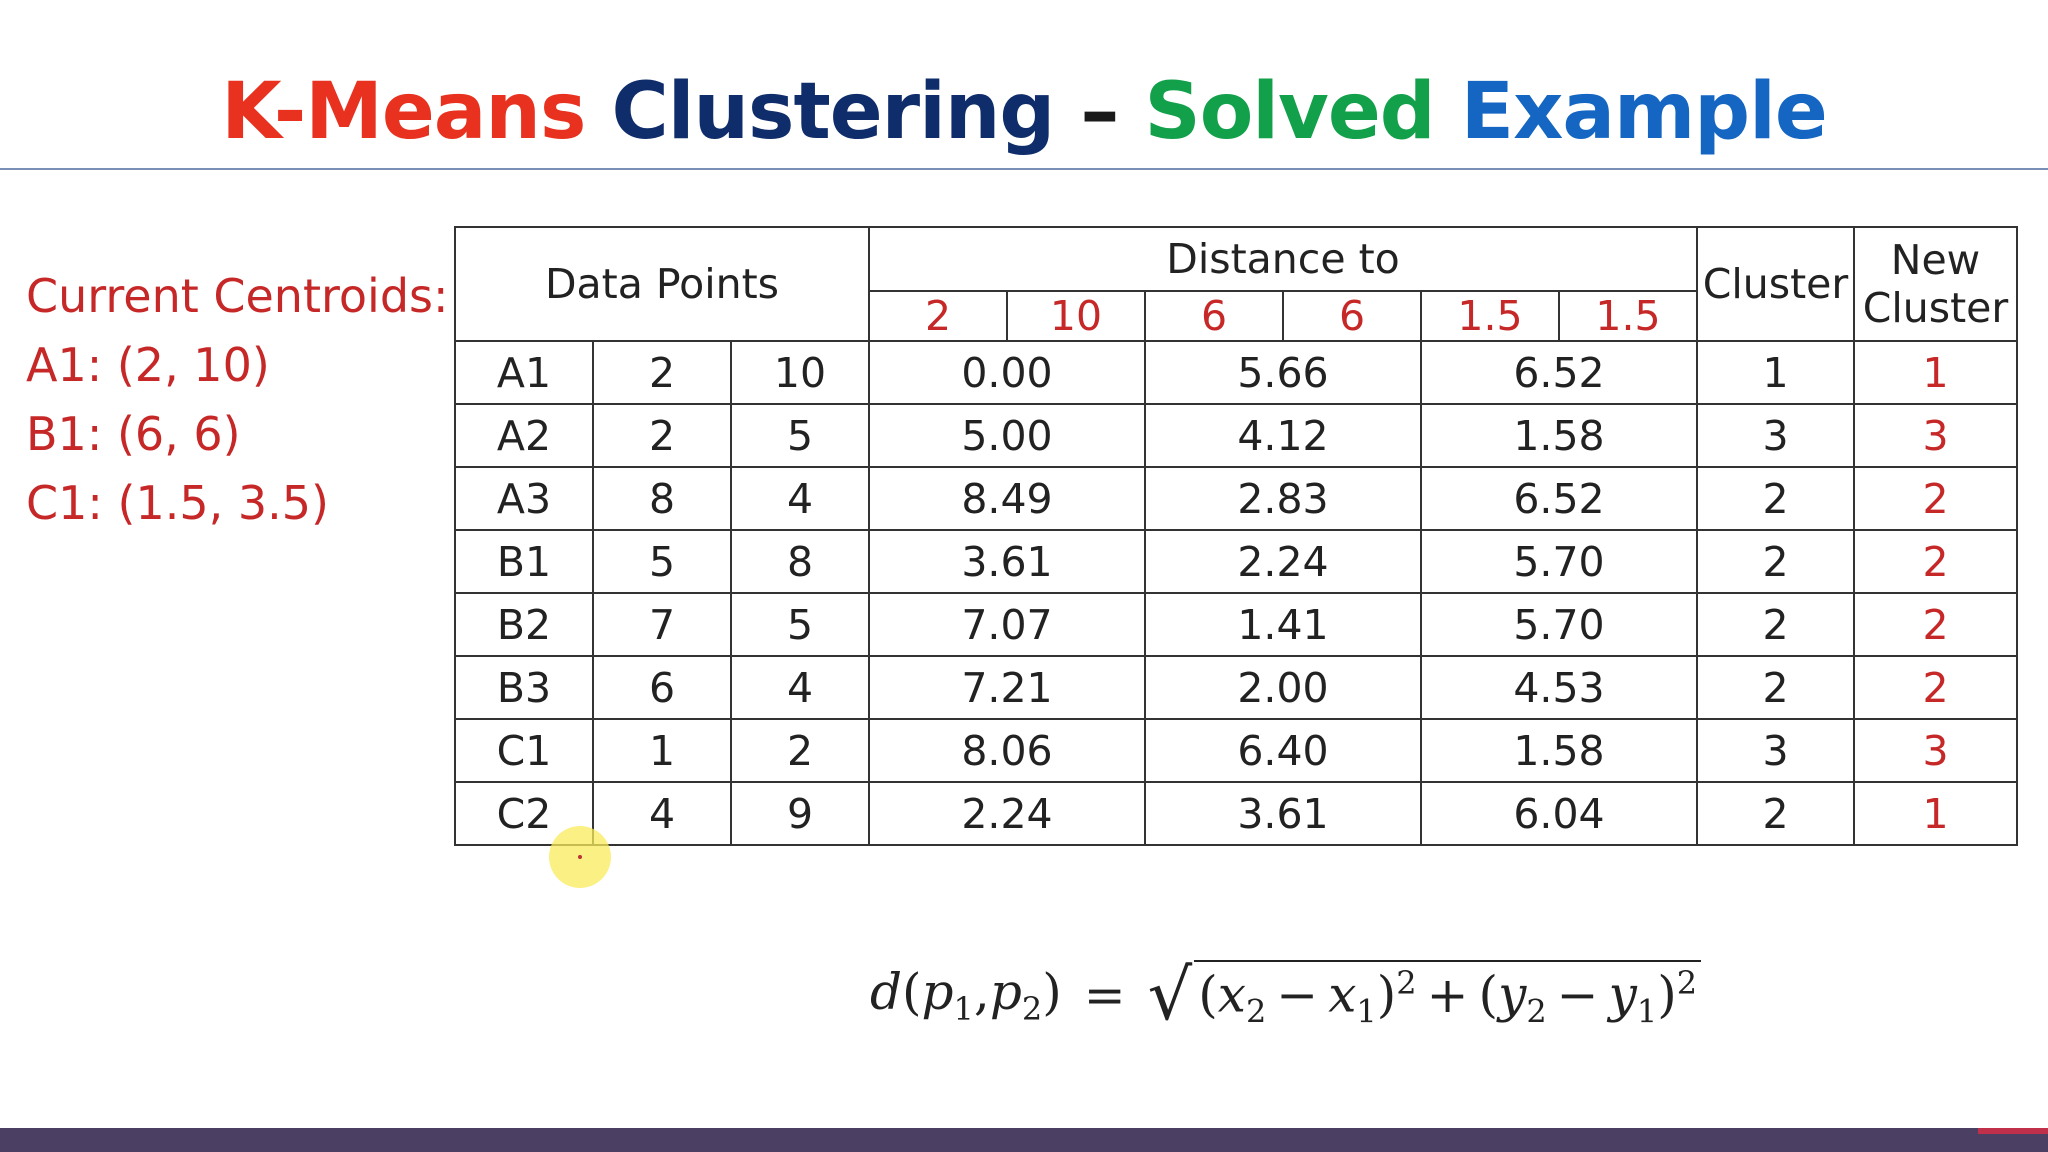 The height and width of the screenshot is (1152, 2048). What do you see at coordinates (1775, 284) in the screenshot?
I see `header-cluster: Cluster` at bounding box center [1775, 284].